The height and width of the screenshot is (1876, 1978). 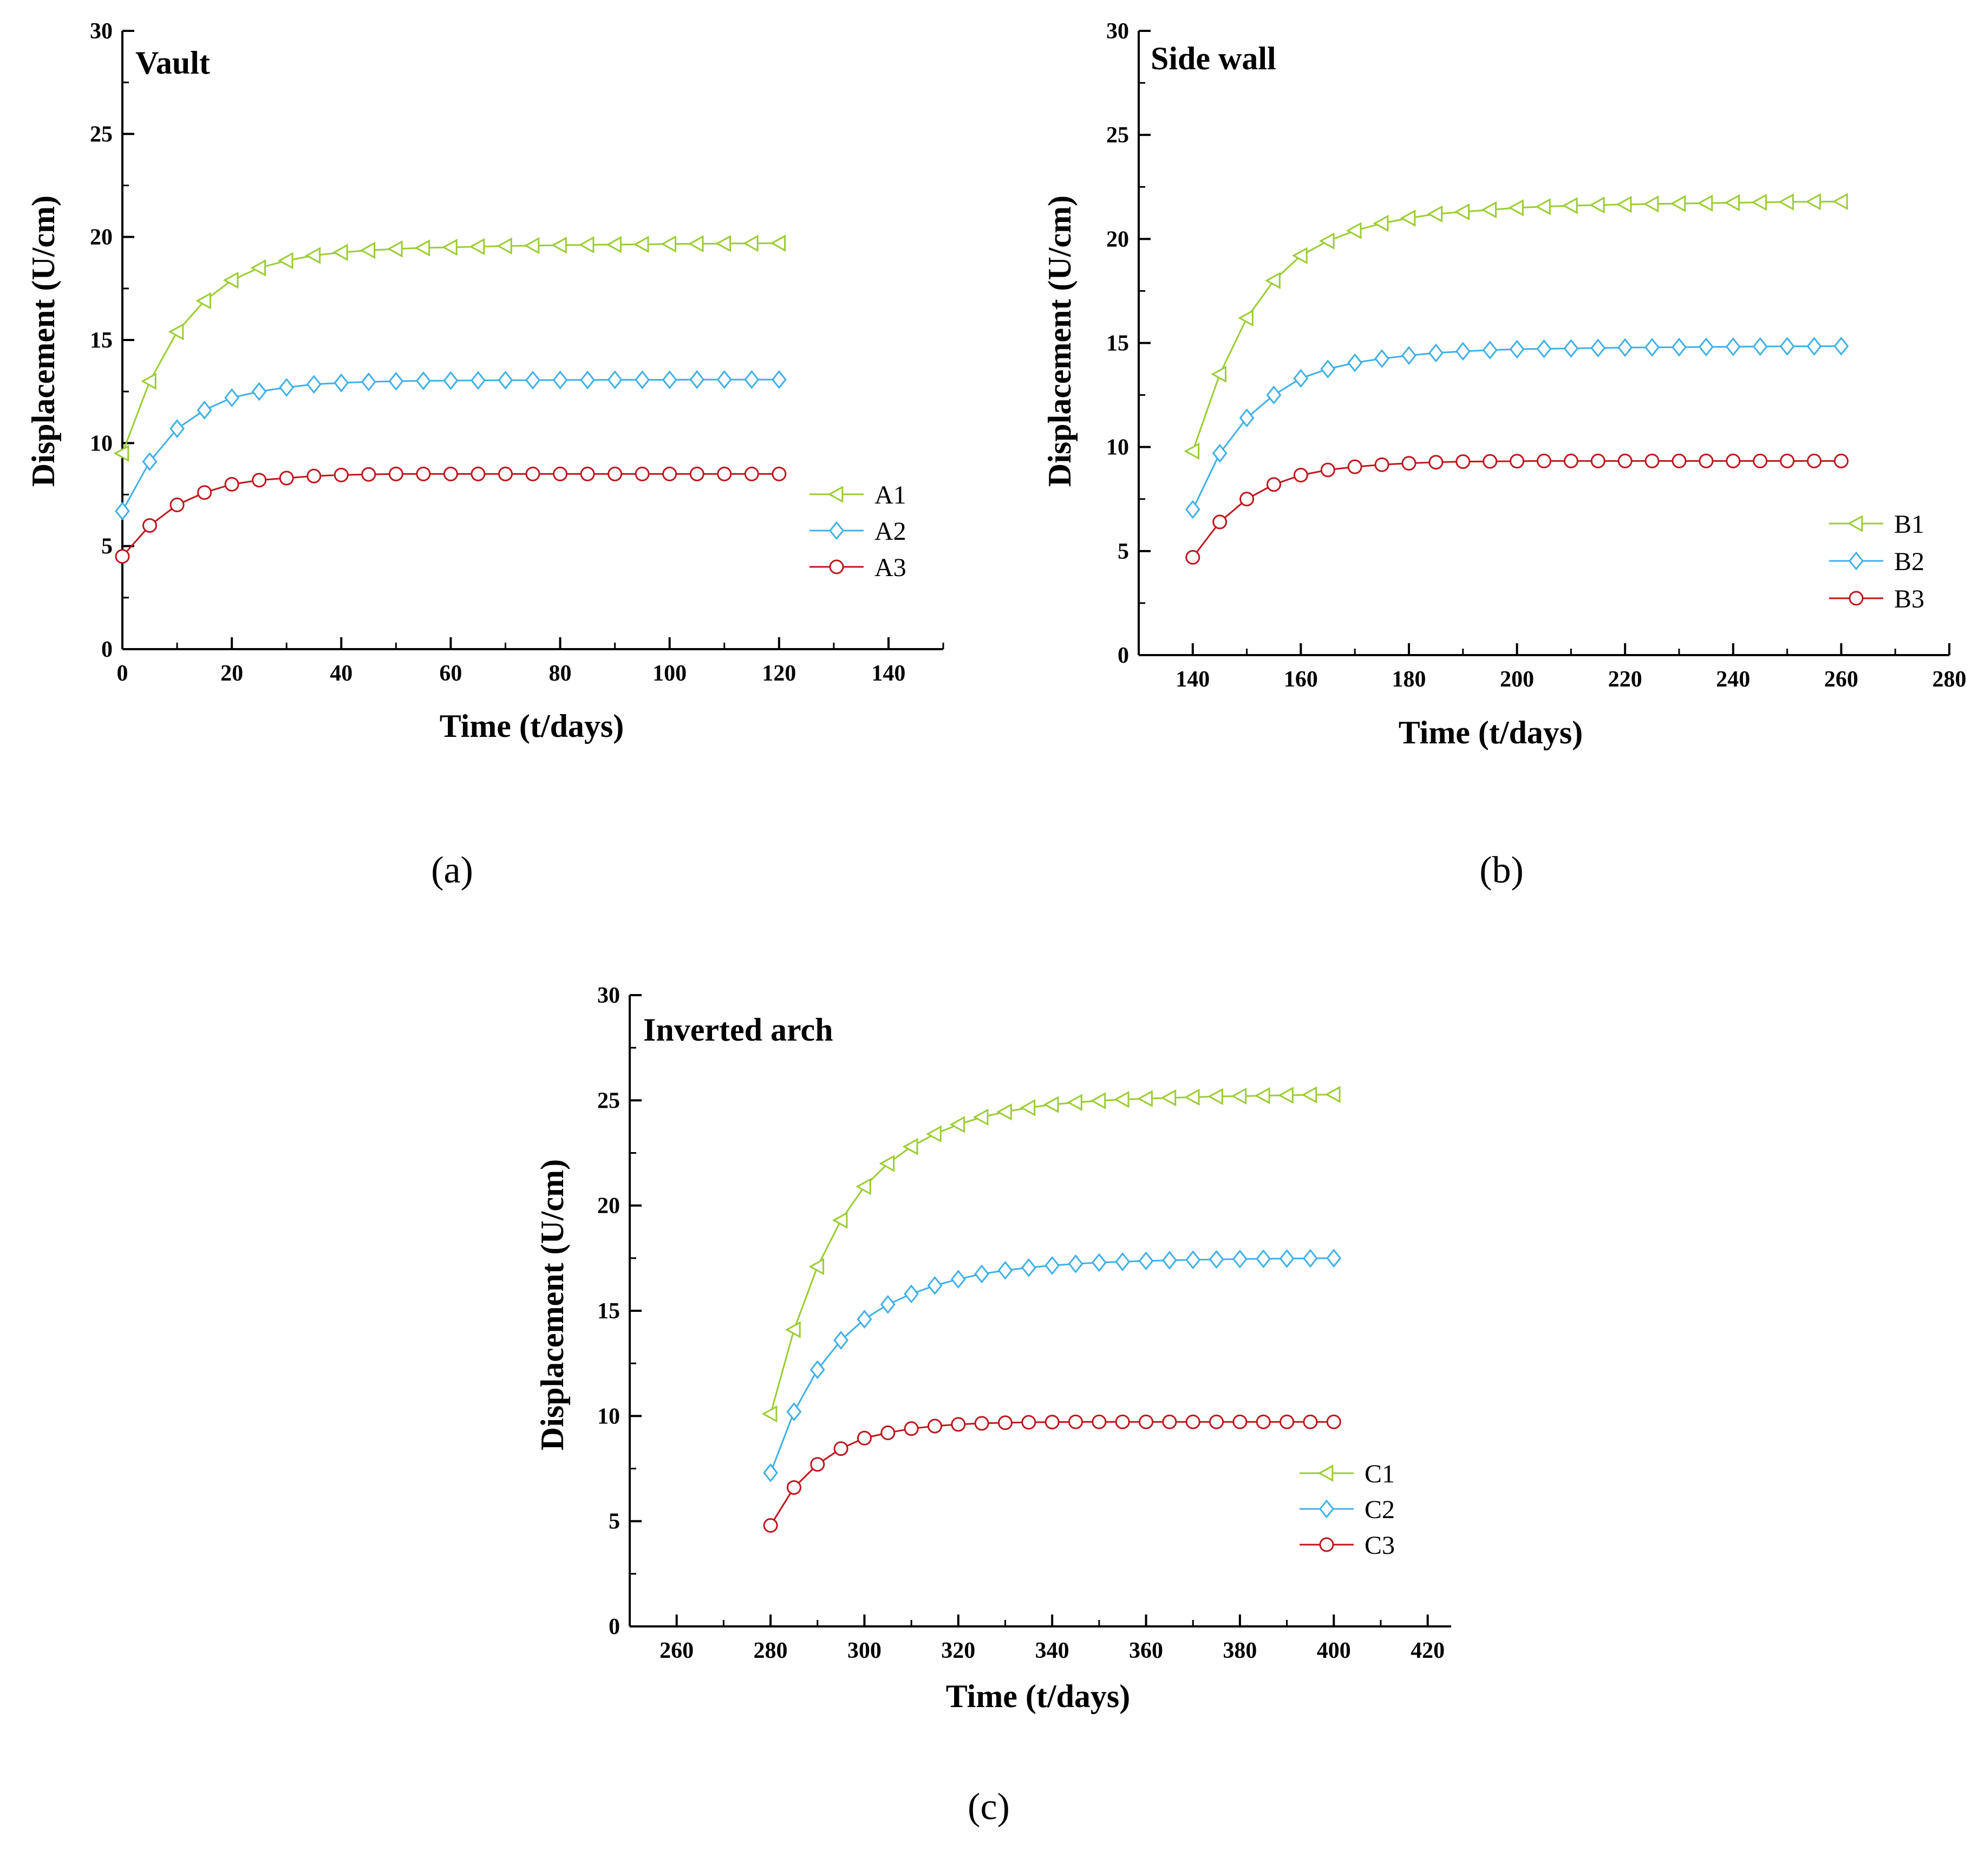 What do you see at coordinates (1051, 1473) in the screenshot?
I see `panel-c-series-c3-line` at bounding box center [1051, 1473].